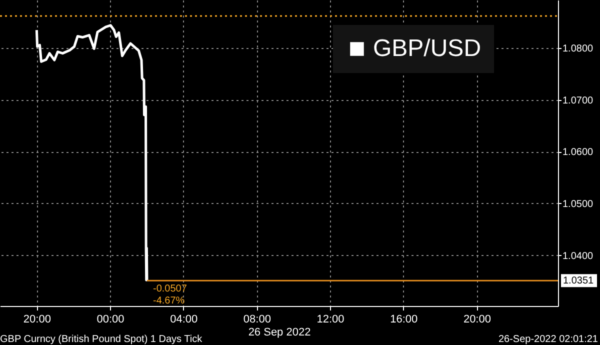 This screenshot has width=600, height=345. Describe the element at coordinates (279, 332) in the screenshot. I see `x-axis-title: 26 Sep 2022` at that location.